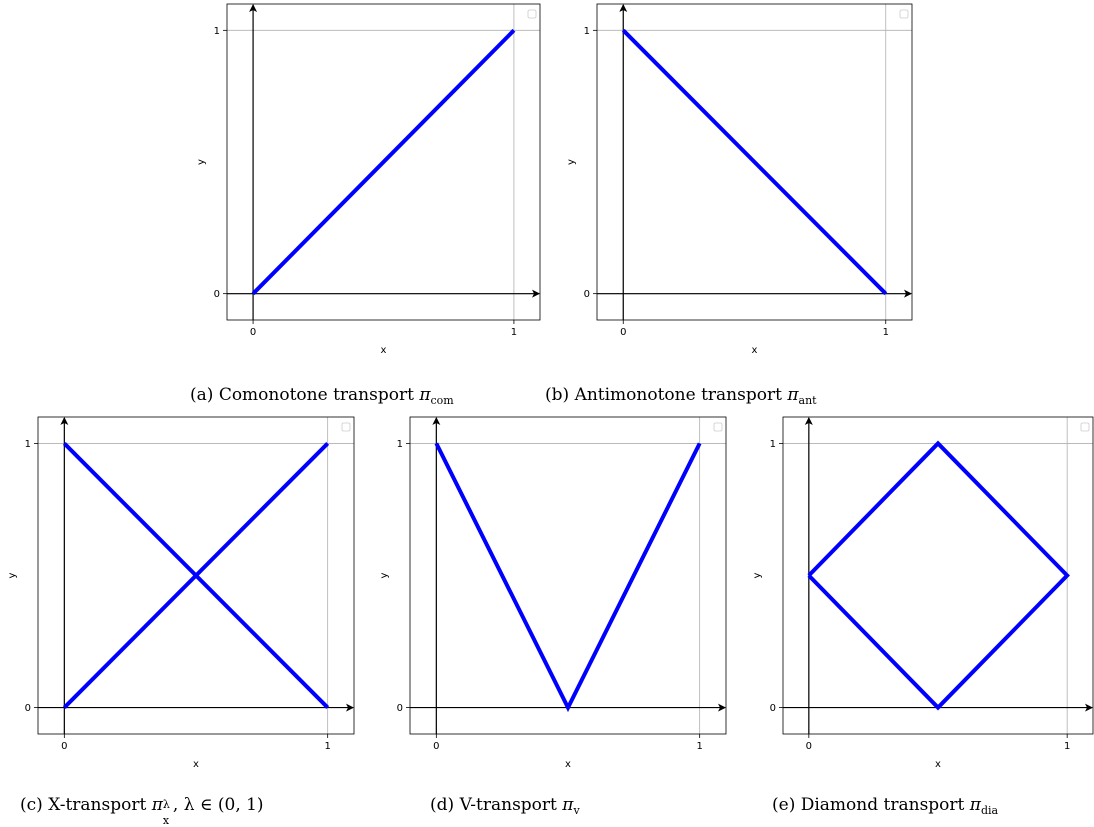  What do you see at coordinates (322, 396) in the screenshot?
I see `caption-a: (a) Comonotone transport πcom` at bounding box center [322, 396].